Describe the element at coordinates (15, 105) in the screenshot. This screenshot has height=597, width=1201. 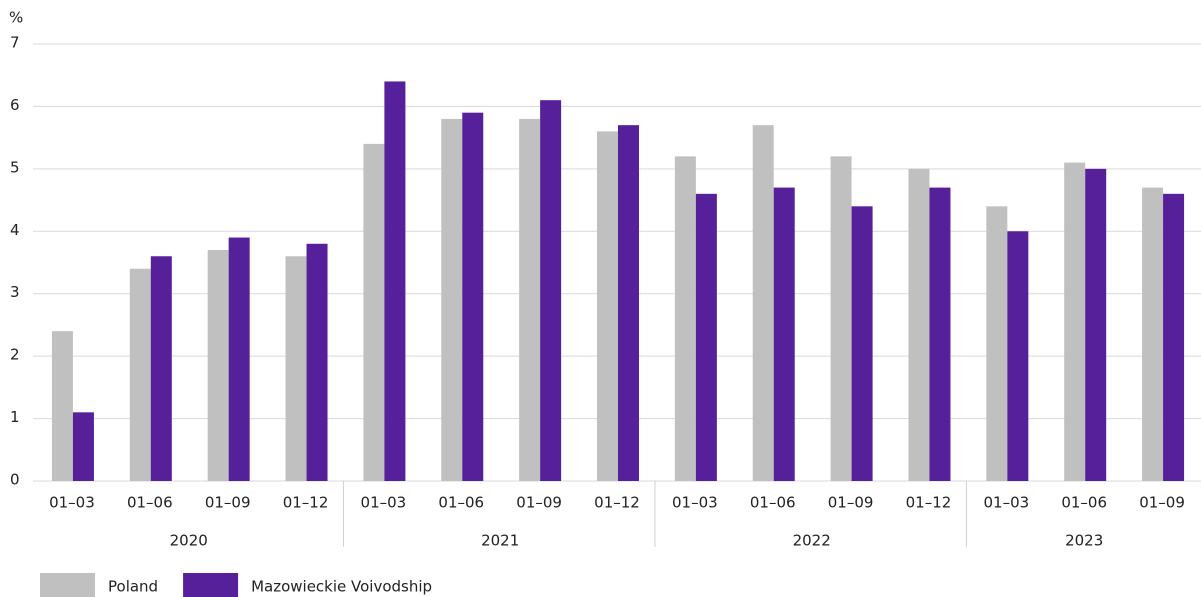
I see `y-tick-label: 6` at that location.